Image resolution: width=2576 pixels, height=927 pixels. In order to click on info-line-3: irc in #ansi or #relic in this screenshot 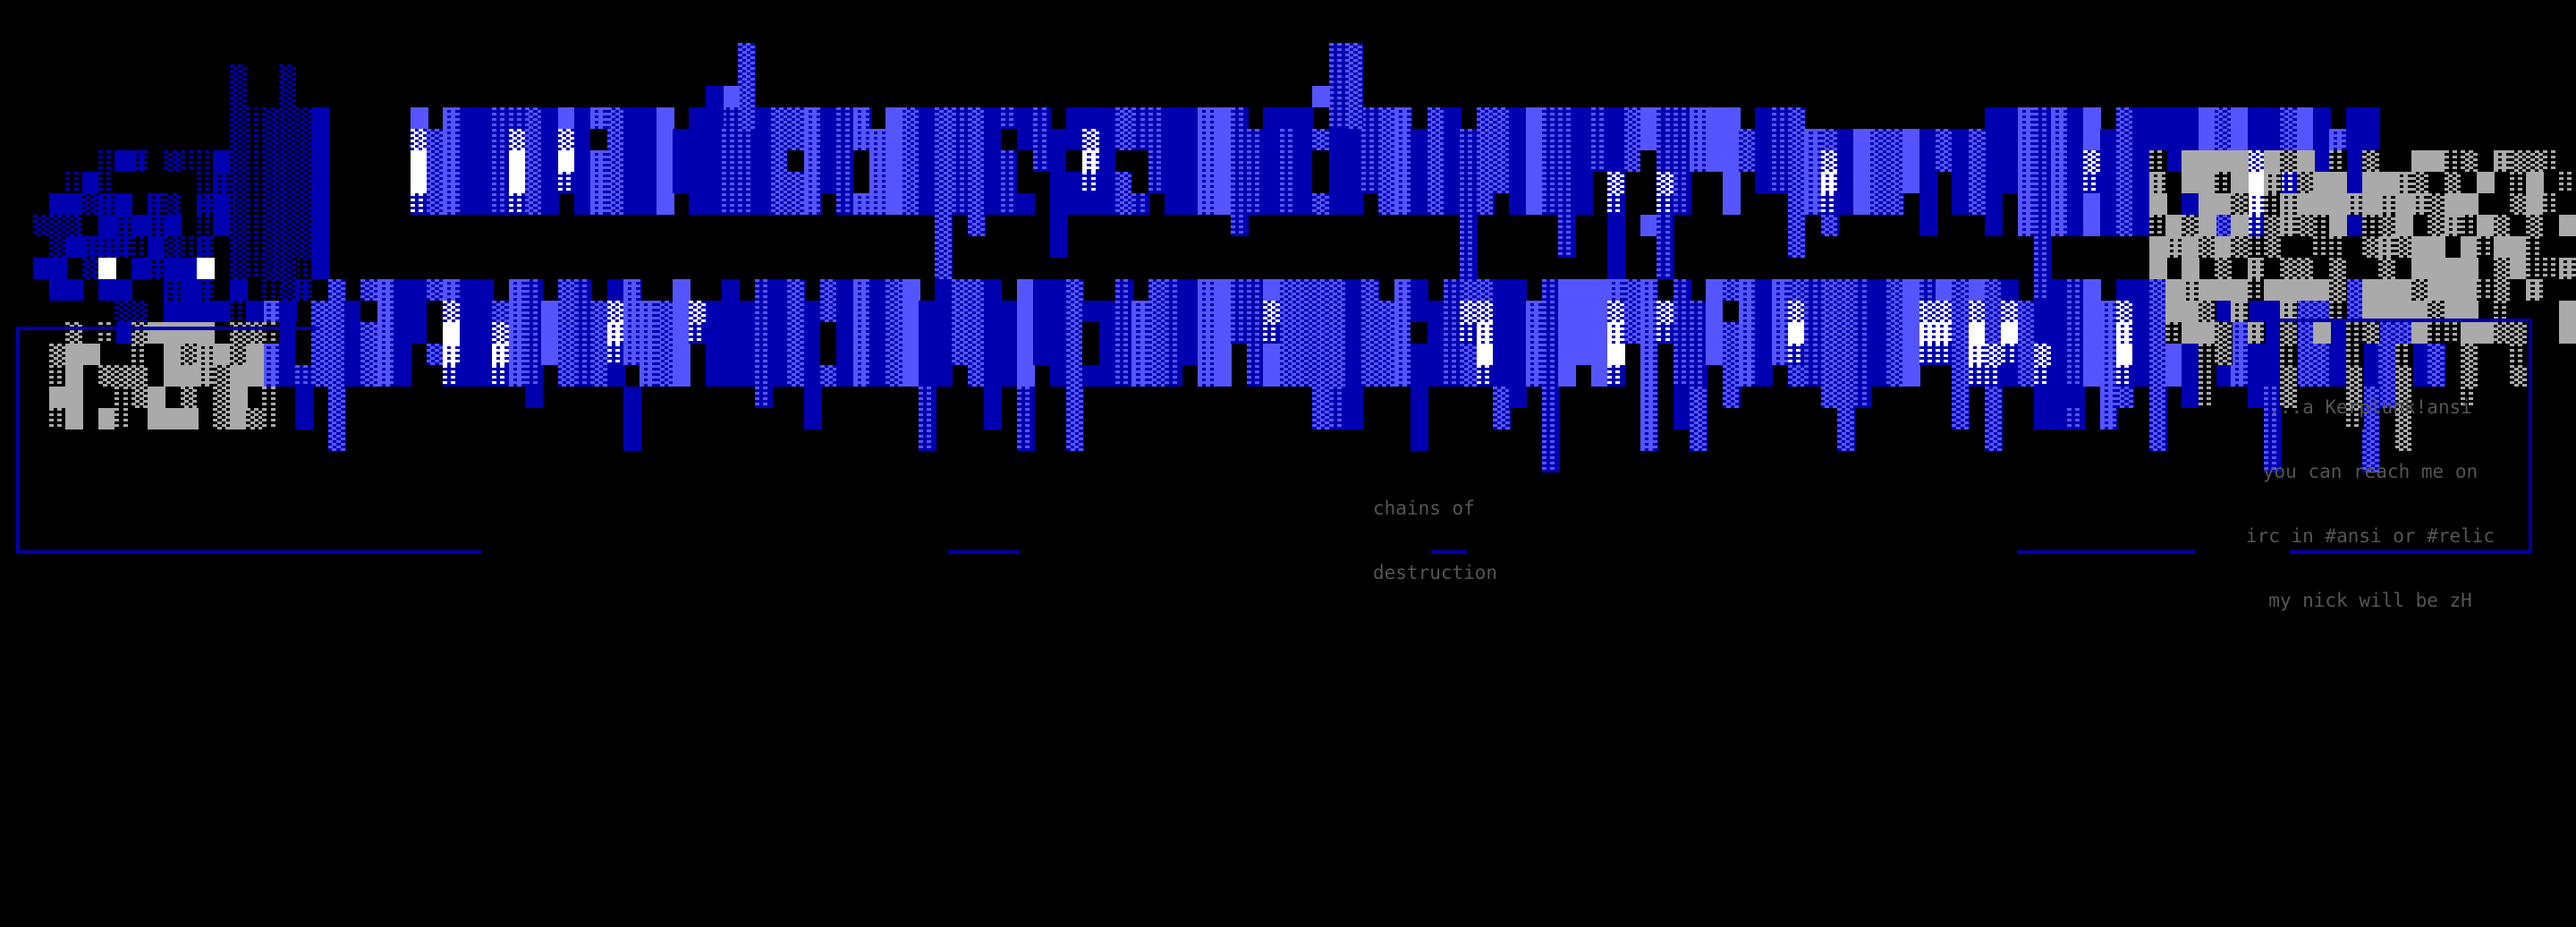, I will do `click(2370, 536)`.